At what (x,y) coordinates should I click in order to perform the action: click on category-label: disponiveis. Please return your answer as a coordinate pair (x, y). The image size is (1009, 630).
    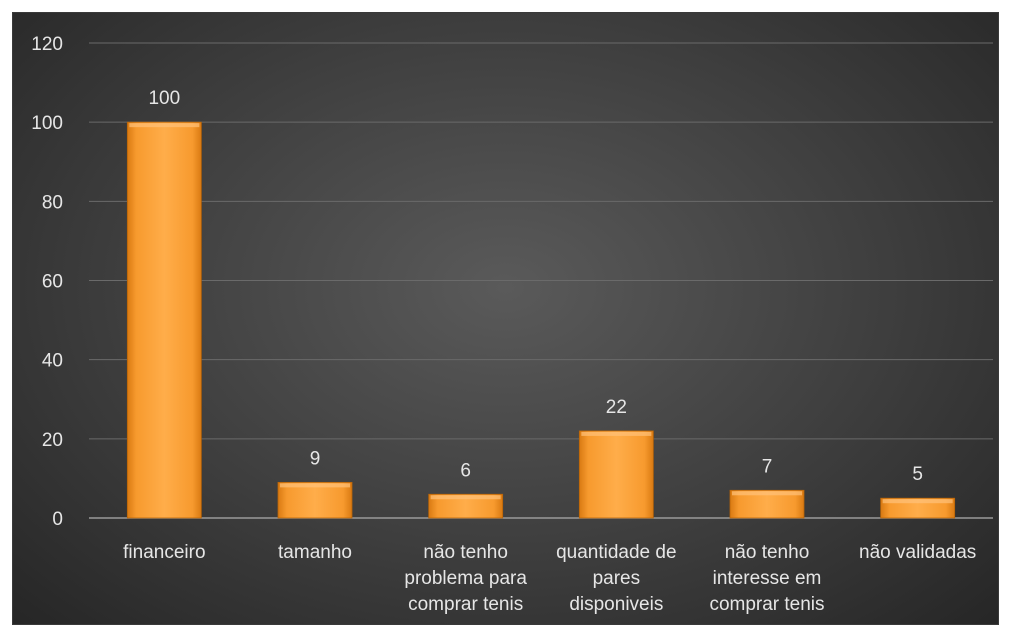
    Looking at the image, I should click on (616, 604).